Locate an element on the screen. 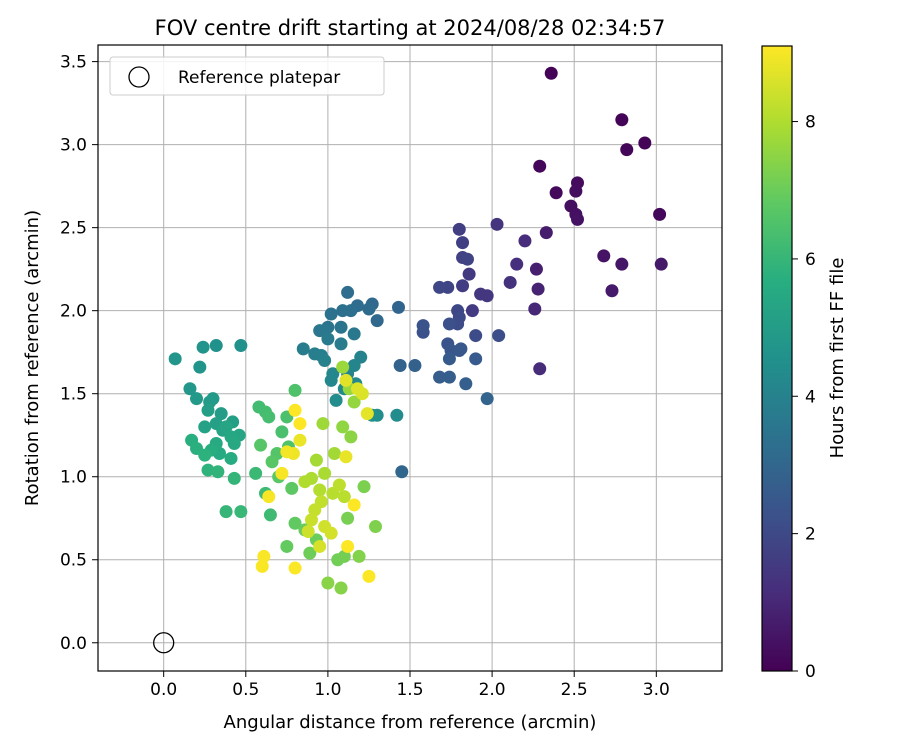 Image resolution: width=900 pixels, height=750 pixels. x-axis-ticks: 0.0 0.5 1.0 1.5 2.0 2.5 3.0 is located at coordinates (410, 685).